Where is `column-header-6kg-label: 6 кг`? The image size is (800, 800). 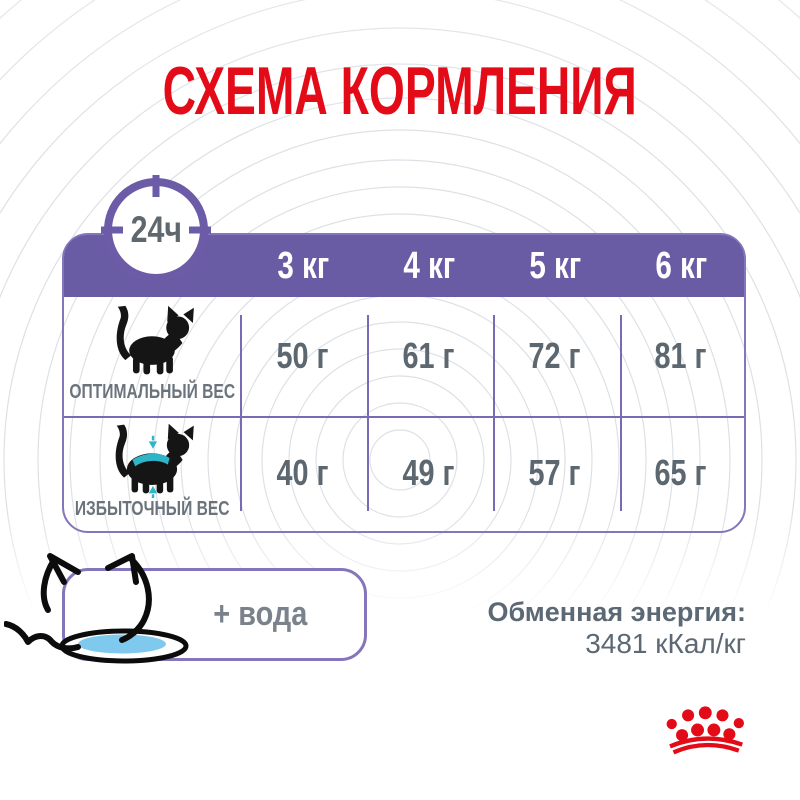 column-header-6kg-label: 6 кг is located at coordinates (681, 265).